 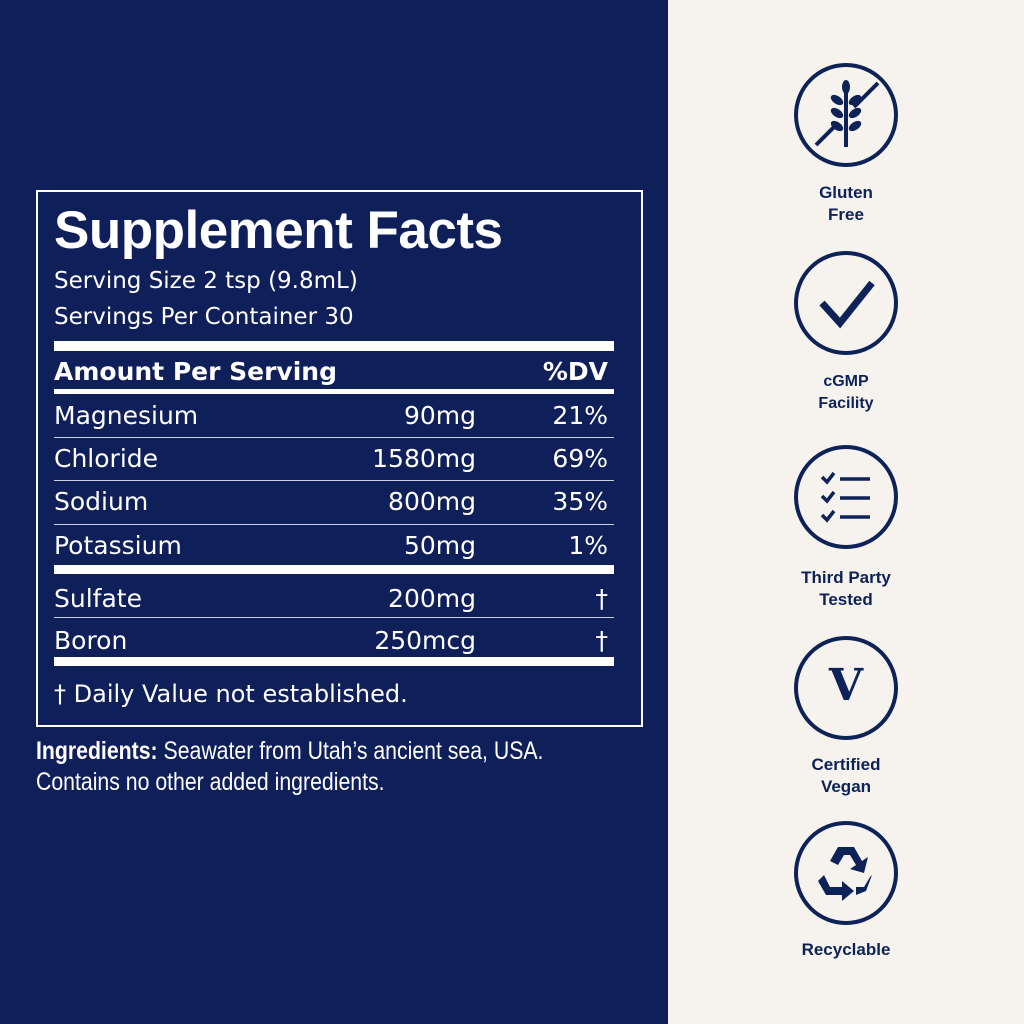 I want to click on row-amount: 250mcg, so click(x=425, y=640).